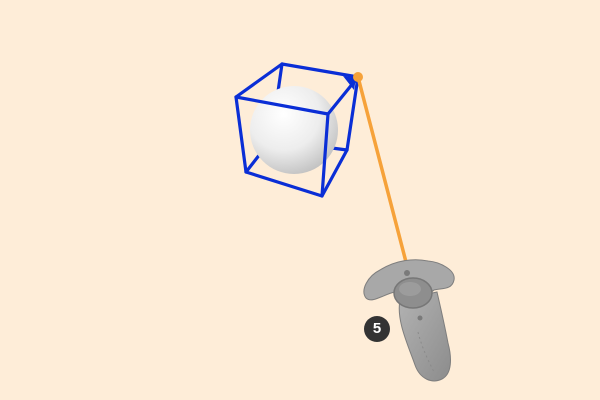 The height and width of the screenshot is (400, 600). What do you see at coordinates (407, 273) in the screenshot?
I see `controller-menu-button` at bounding box center [407, 273].